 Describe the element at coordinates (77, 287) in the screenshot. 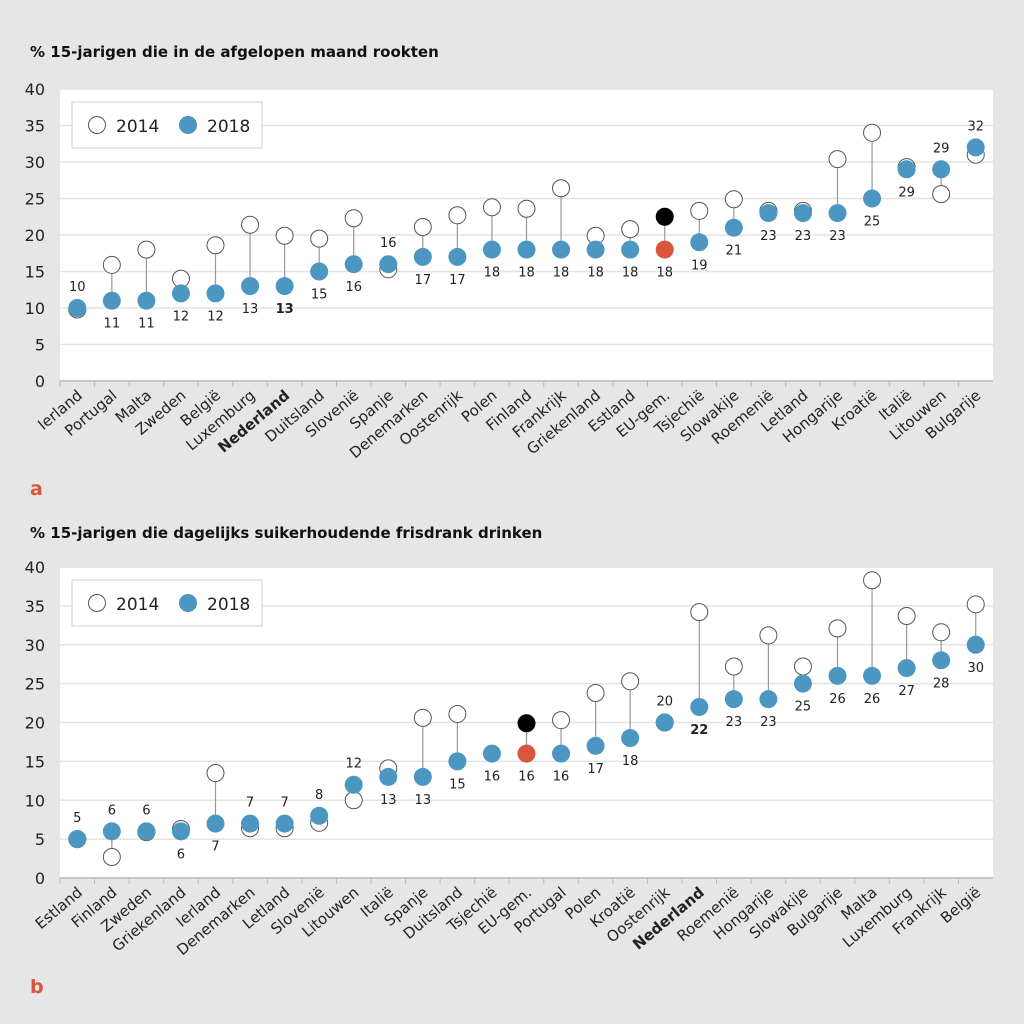

I see `data-label: 10` at that location.